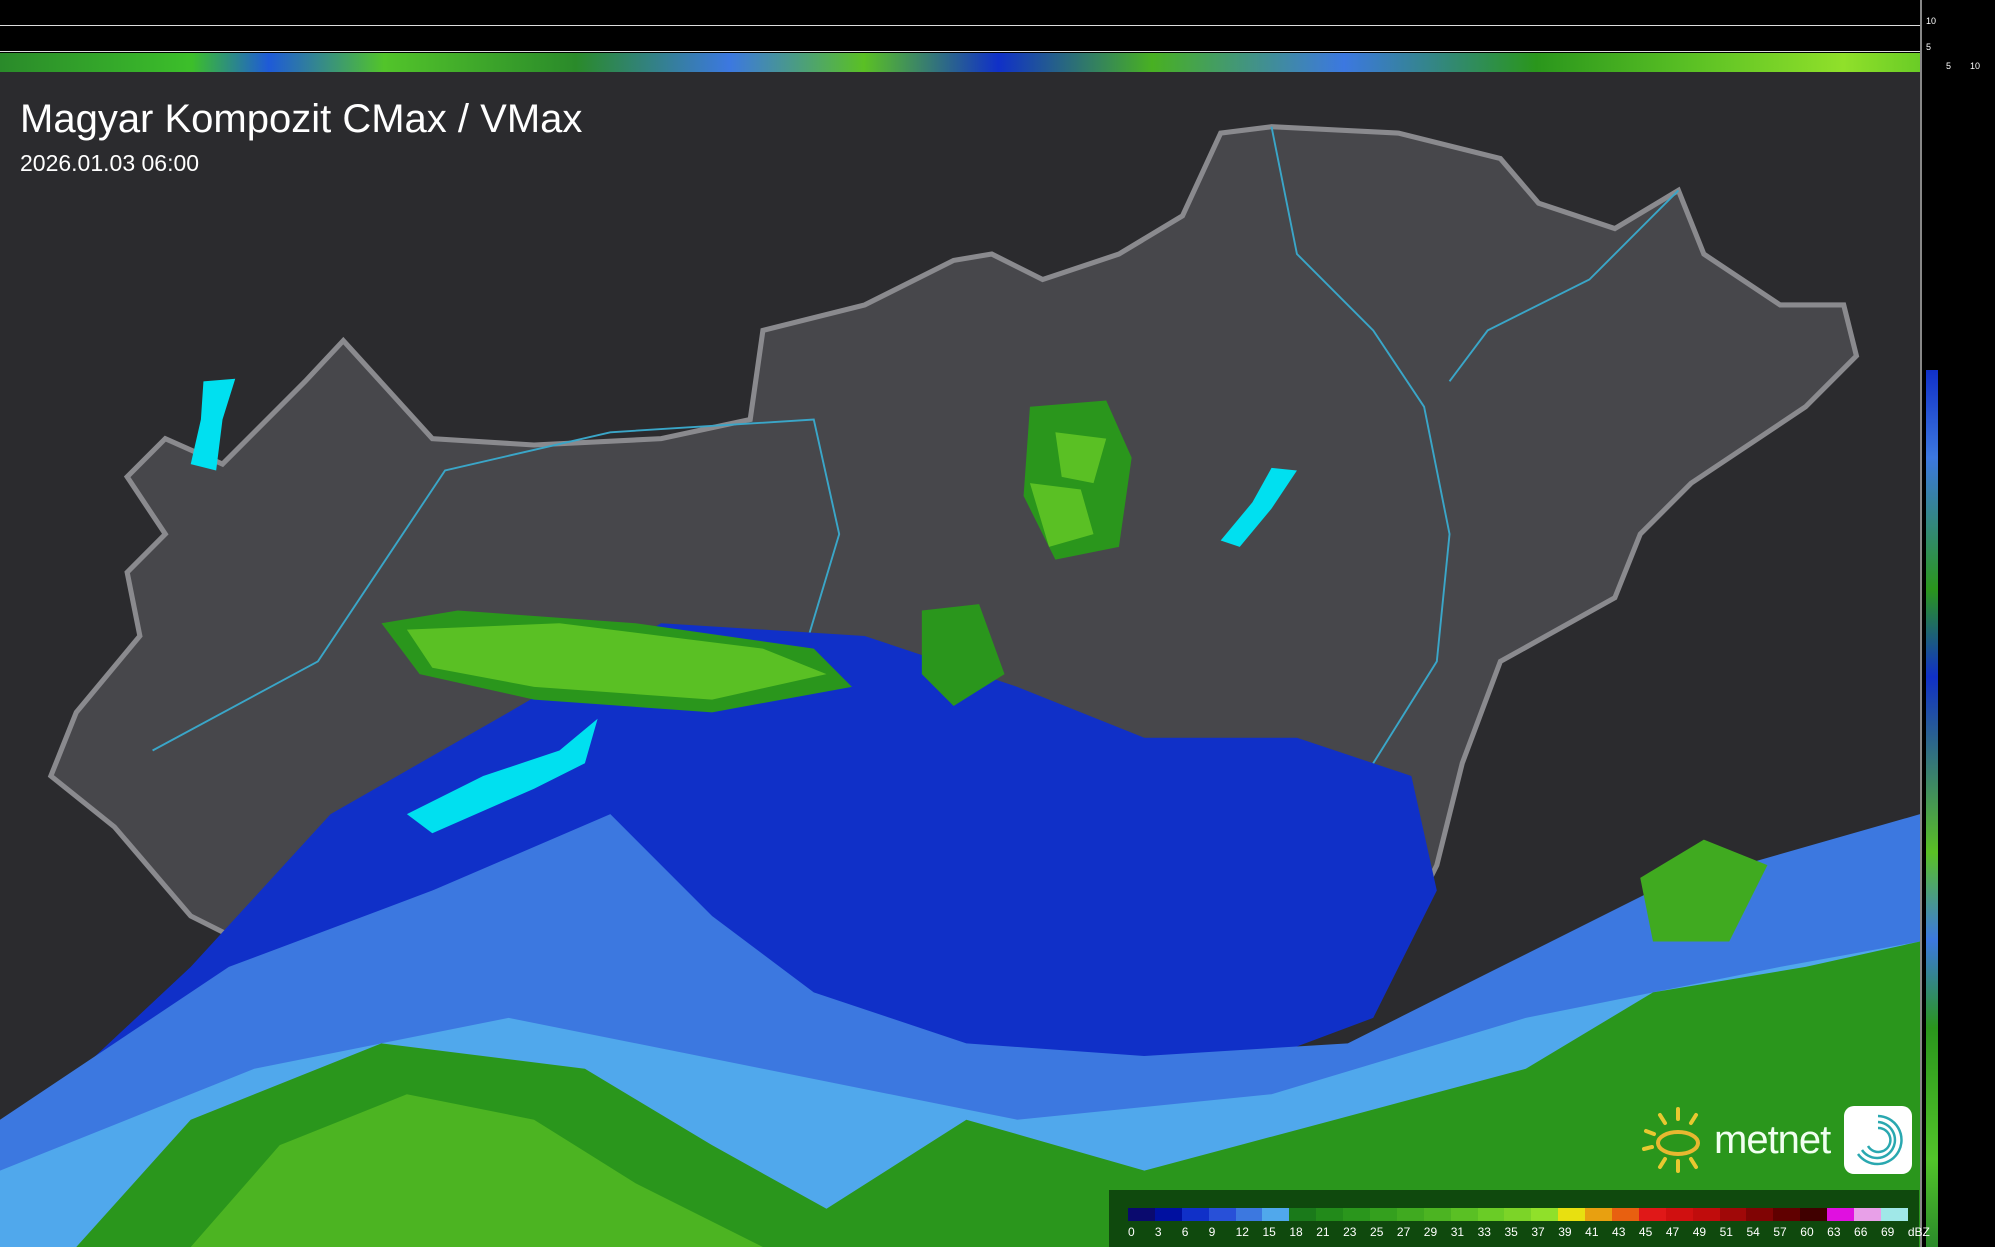 This screenshot has width=1995, height=1247. Describe the element at coordinates (1484, 1232) in the screenshot. I see `legend-label: 33` at that location.